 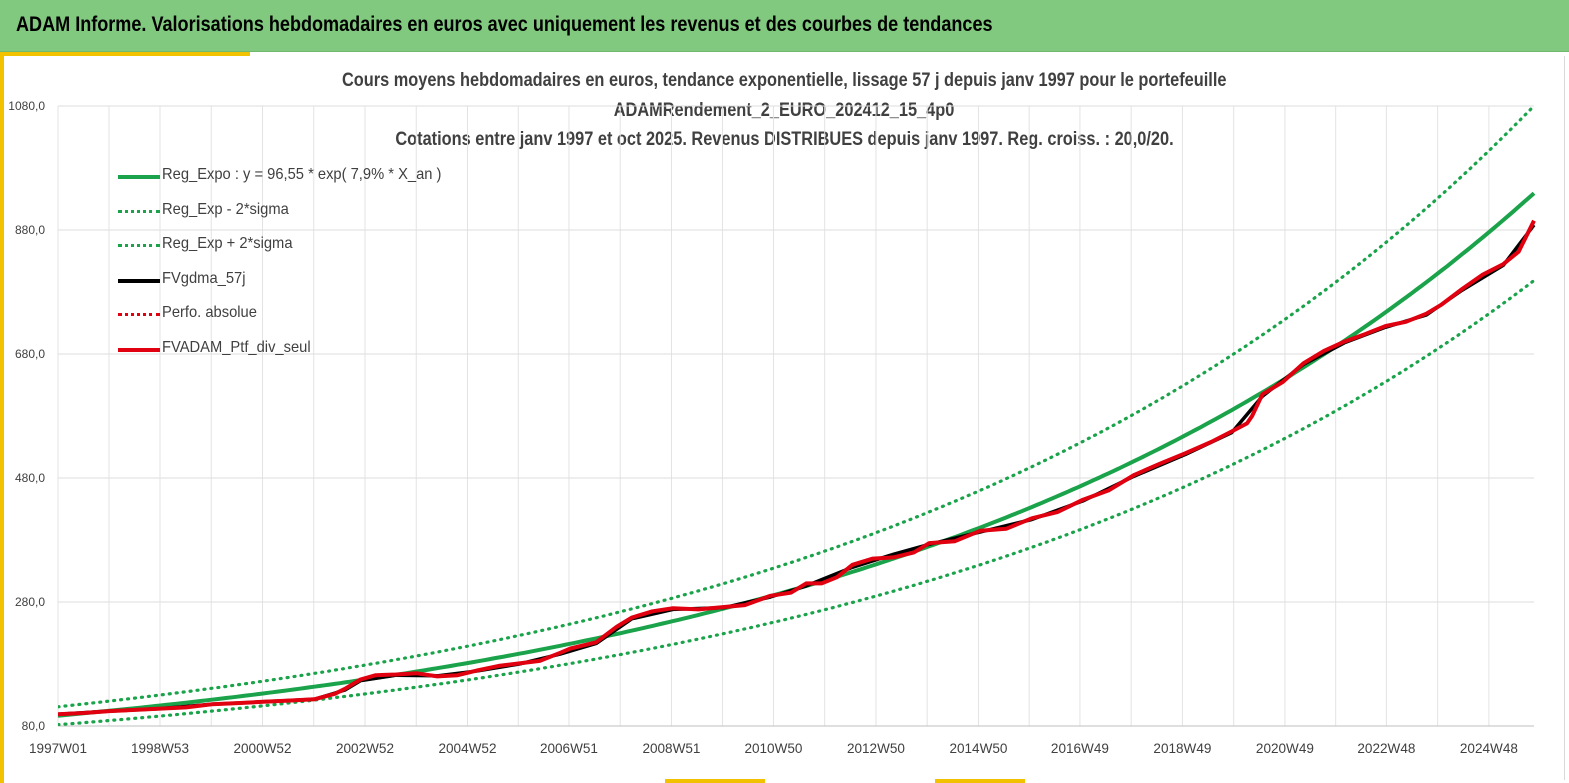 I want to click on y-tick-label: 280,0, so click(x=30, y=602).